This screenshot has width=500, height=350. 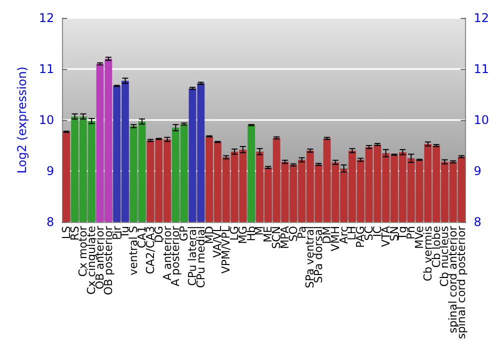 I want to click on y-axis-title: Log2 (expression), so click(x=22, y=120).